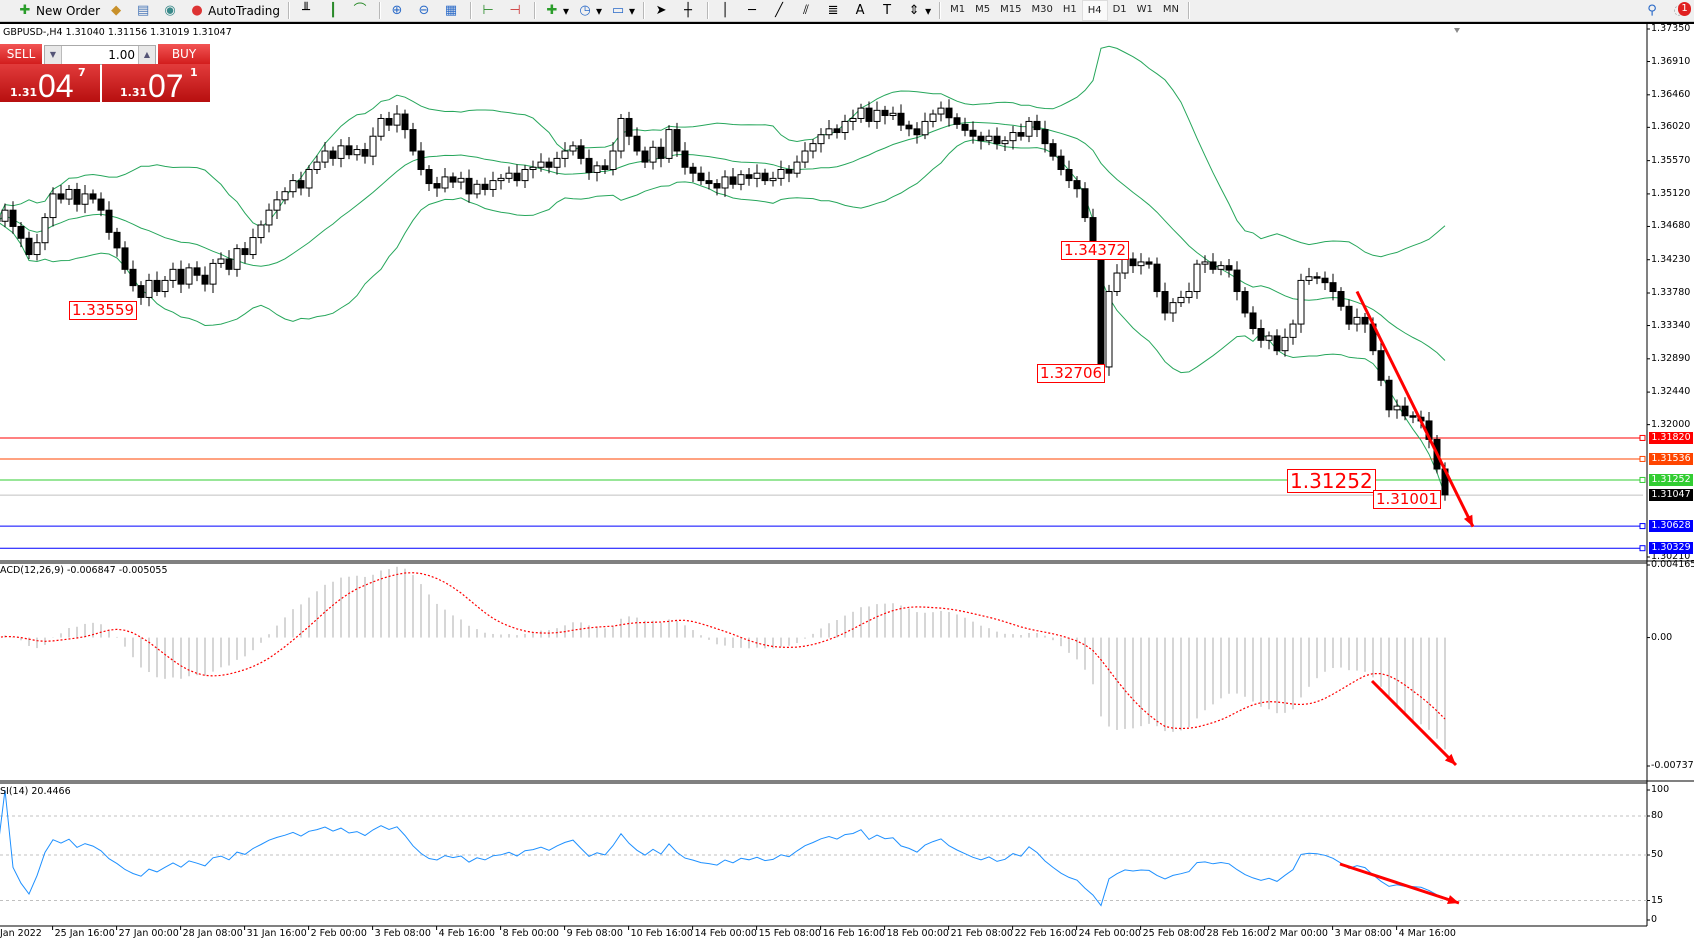 This screenshot has height=940, width=1694. I want to click on timeframe-h4: H4, so click(1094, 10).